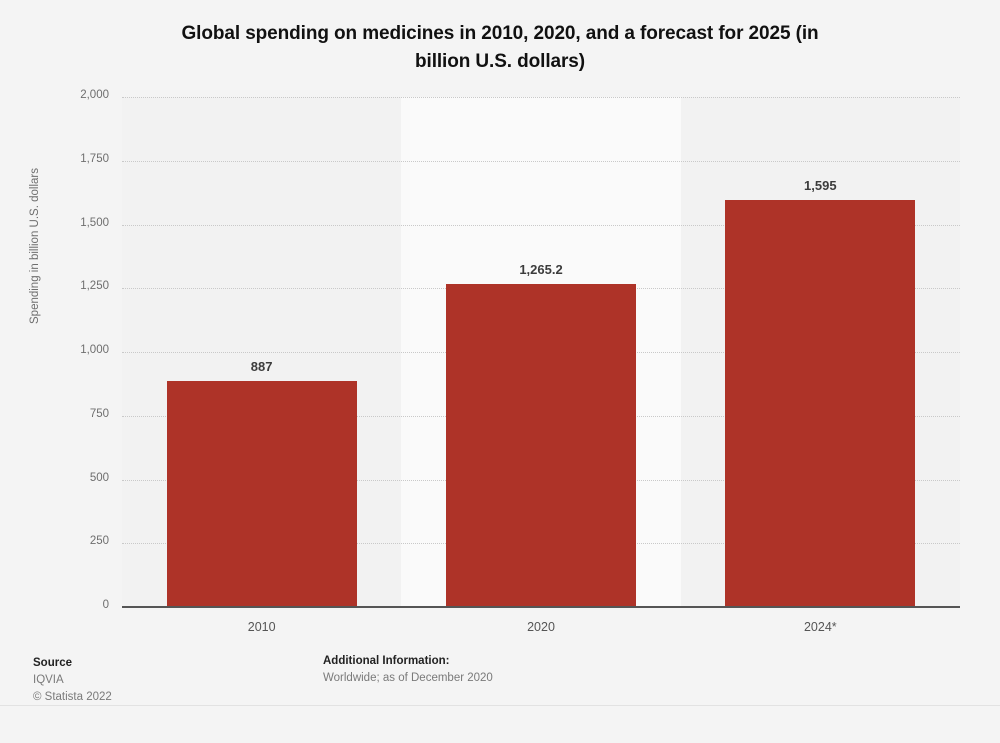 Image resolution: width=1000 pixels, height=743 pixels. Describe the element at coordinates (94, 350) in the screenshot. I see `y-tick-label: 1,000` at that location.